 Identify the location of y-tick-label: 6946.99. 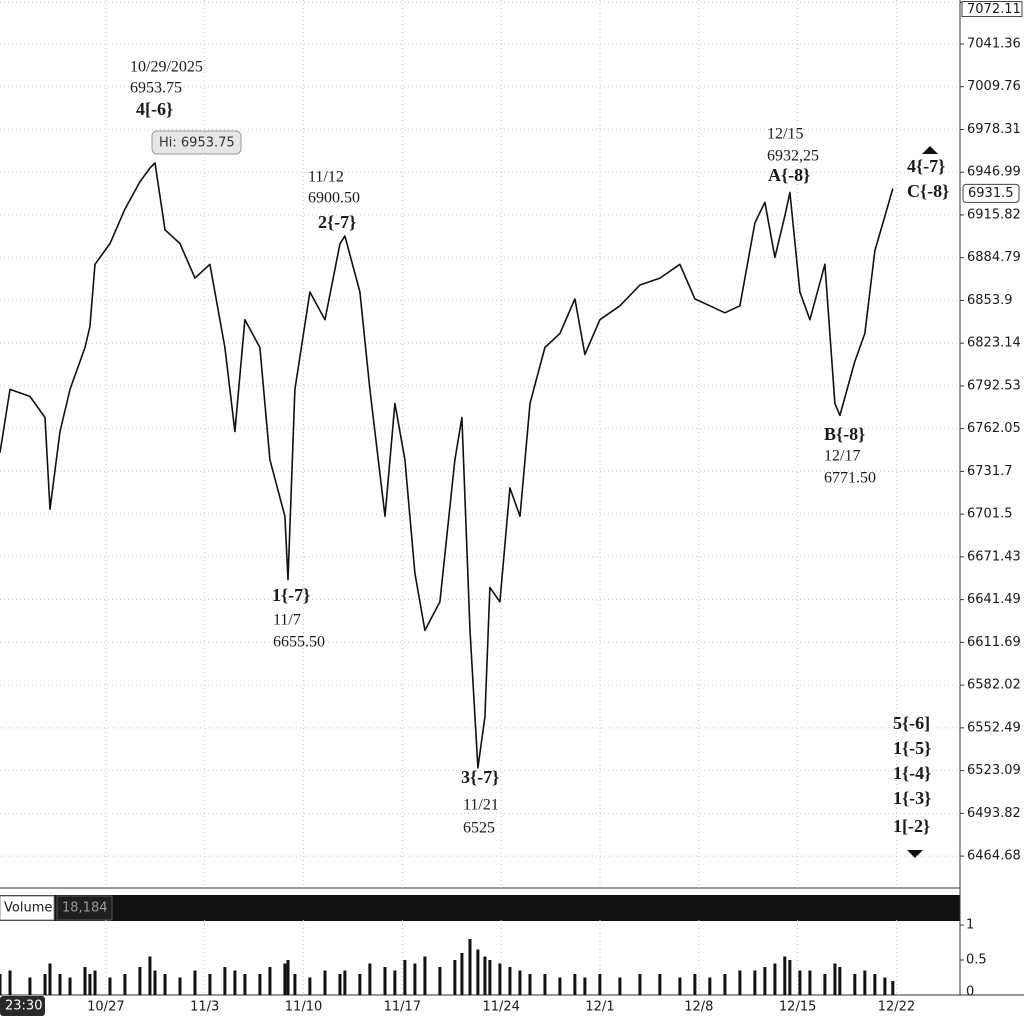
(994, 172).